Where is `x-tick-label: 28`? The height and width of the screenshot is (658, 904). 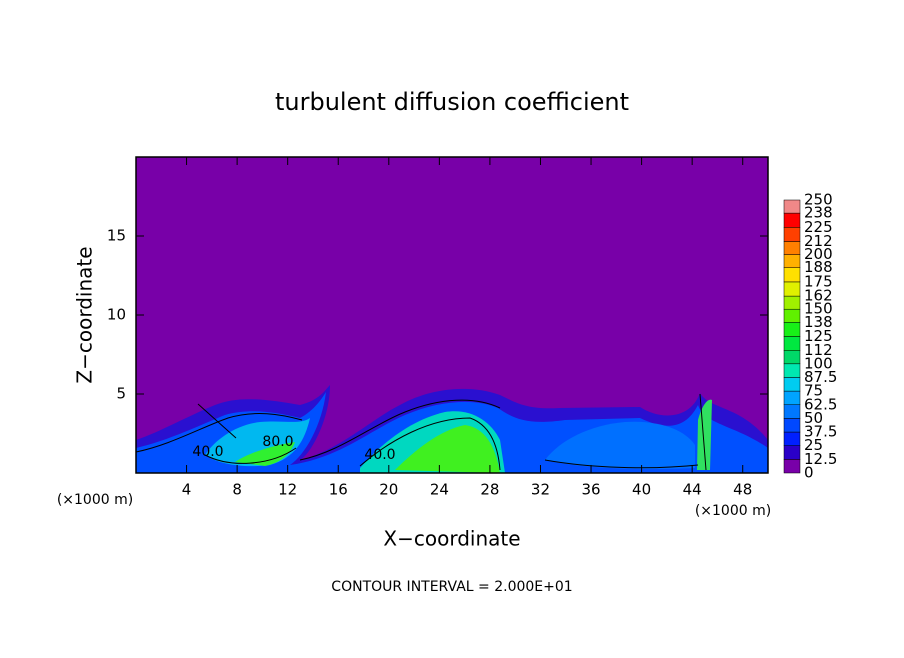 x-tick-label: 28 is located at coordinates (489, 490).